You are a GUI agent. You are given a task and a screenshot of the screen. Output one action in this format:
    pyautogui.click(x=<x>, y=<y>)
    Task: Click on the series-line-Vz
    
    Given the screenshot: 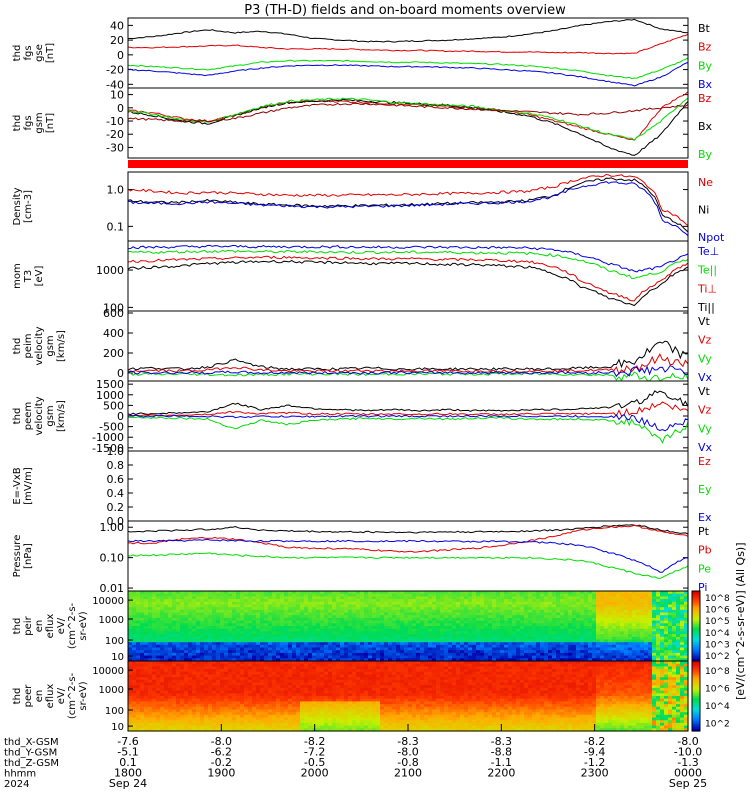 What is the action you would take?
    pyautogui.click(x=408, y=409)
    